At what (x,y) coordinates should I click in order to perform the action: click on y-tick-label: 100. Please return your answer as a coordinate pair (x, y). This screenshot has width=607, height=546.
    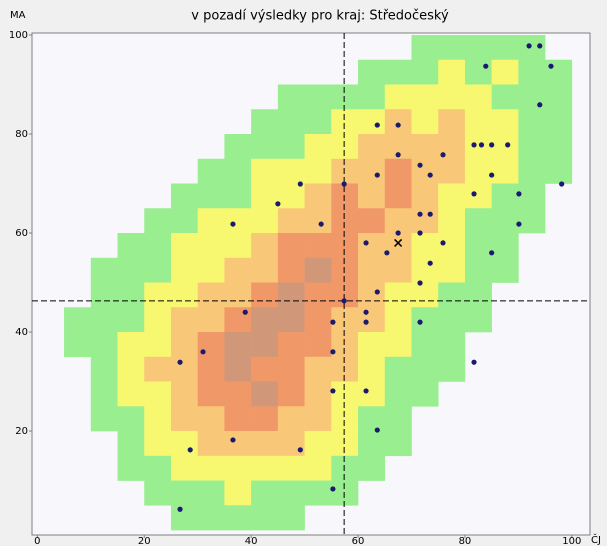
    Looking at the image, I should click on (18, 35).